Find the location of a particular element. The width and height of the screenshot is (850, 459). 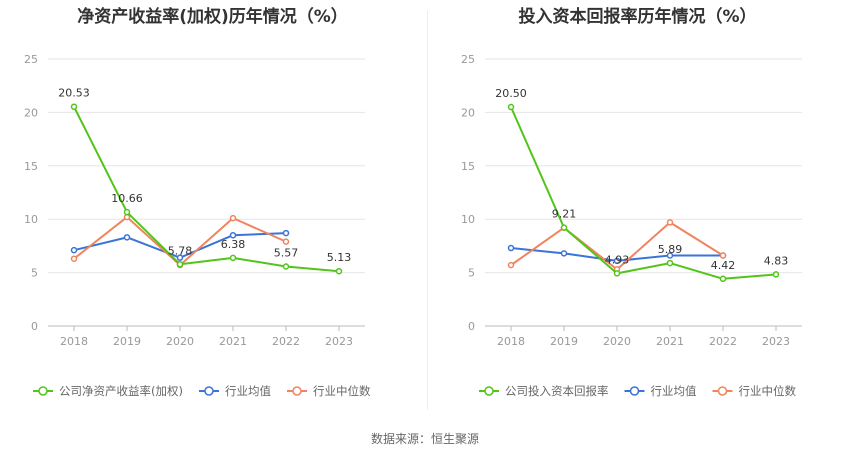

data-source-note: 数据来源：恒生聚源 is located at coordinates (424, 439).